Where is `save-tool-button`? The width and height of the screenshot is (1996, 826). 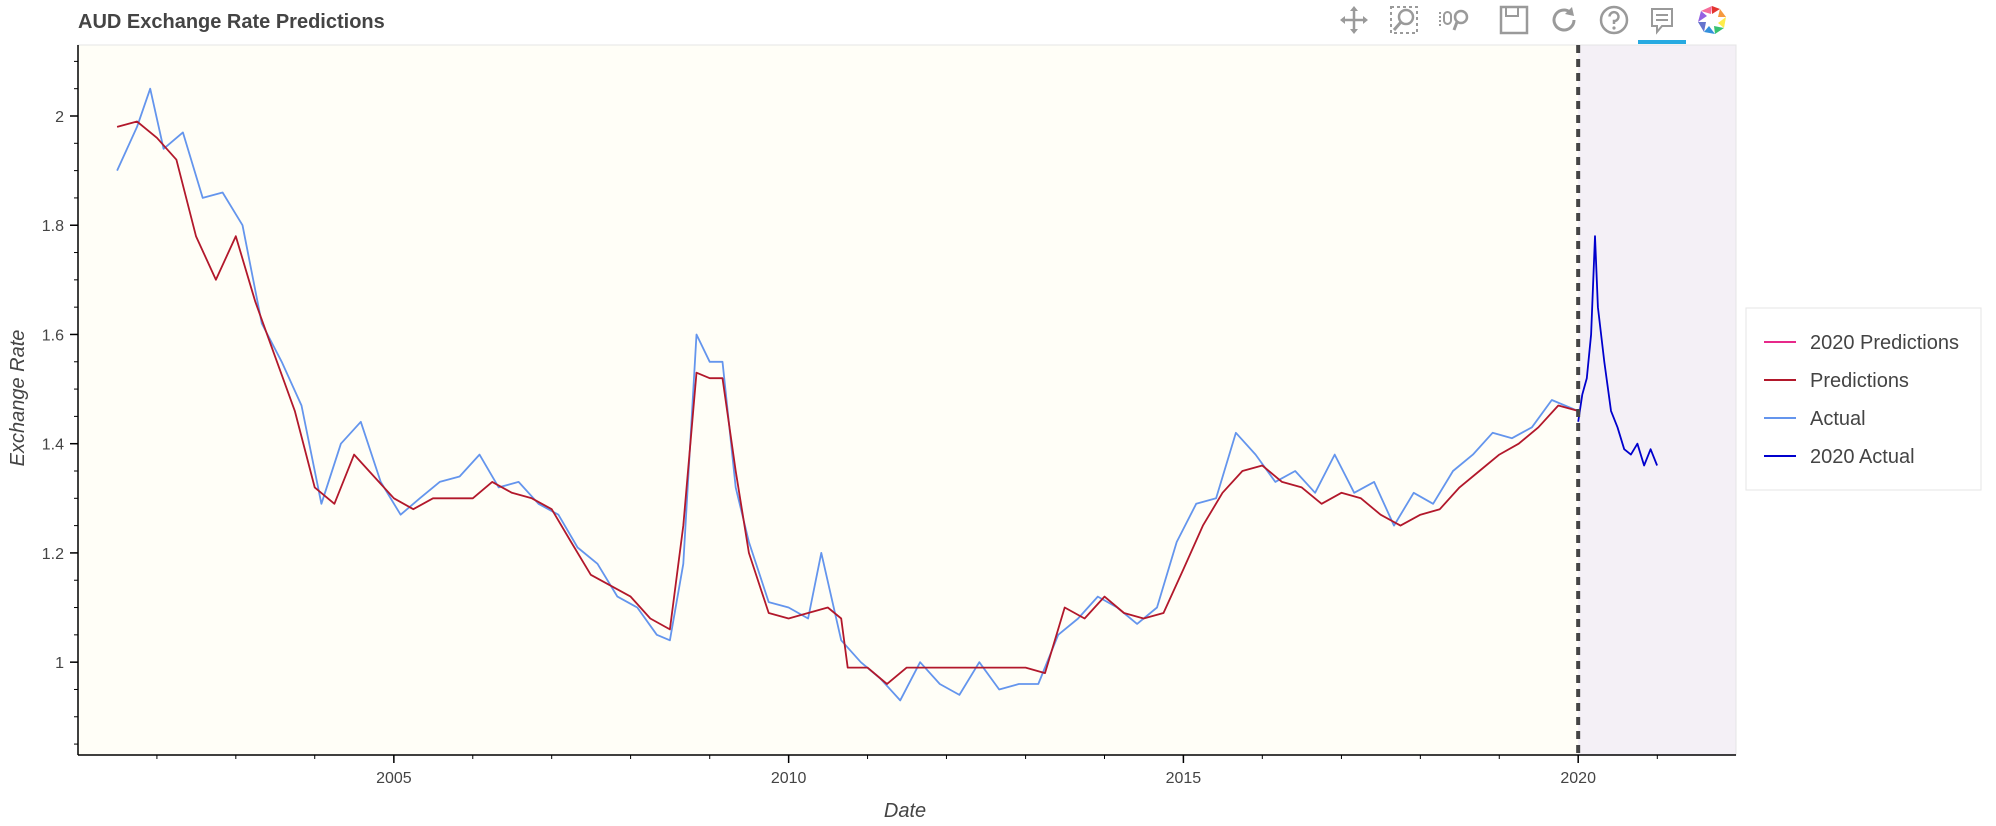 save-tool-button is located at coordinates (1514, 20).